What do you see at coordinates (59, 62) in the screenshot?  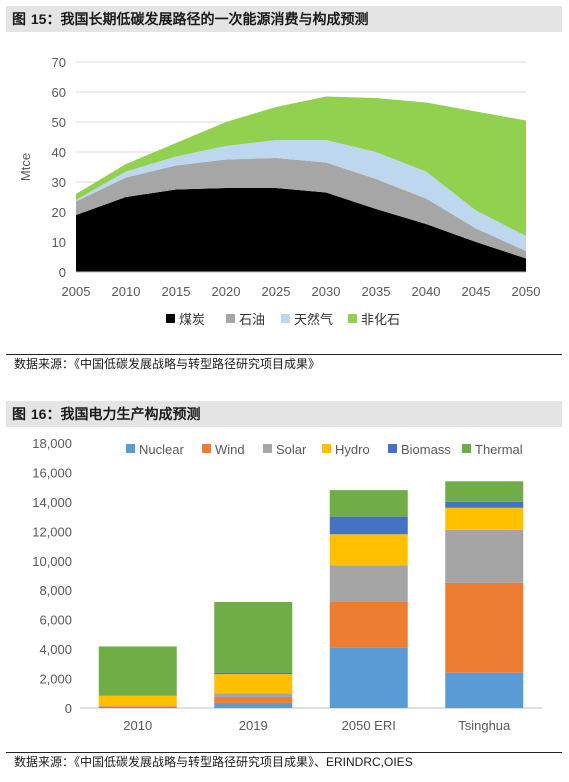 I see `y-tick-label: 70` at bounding box center [59, 62].